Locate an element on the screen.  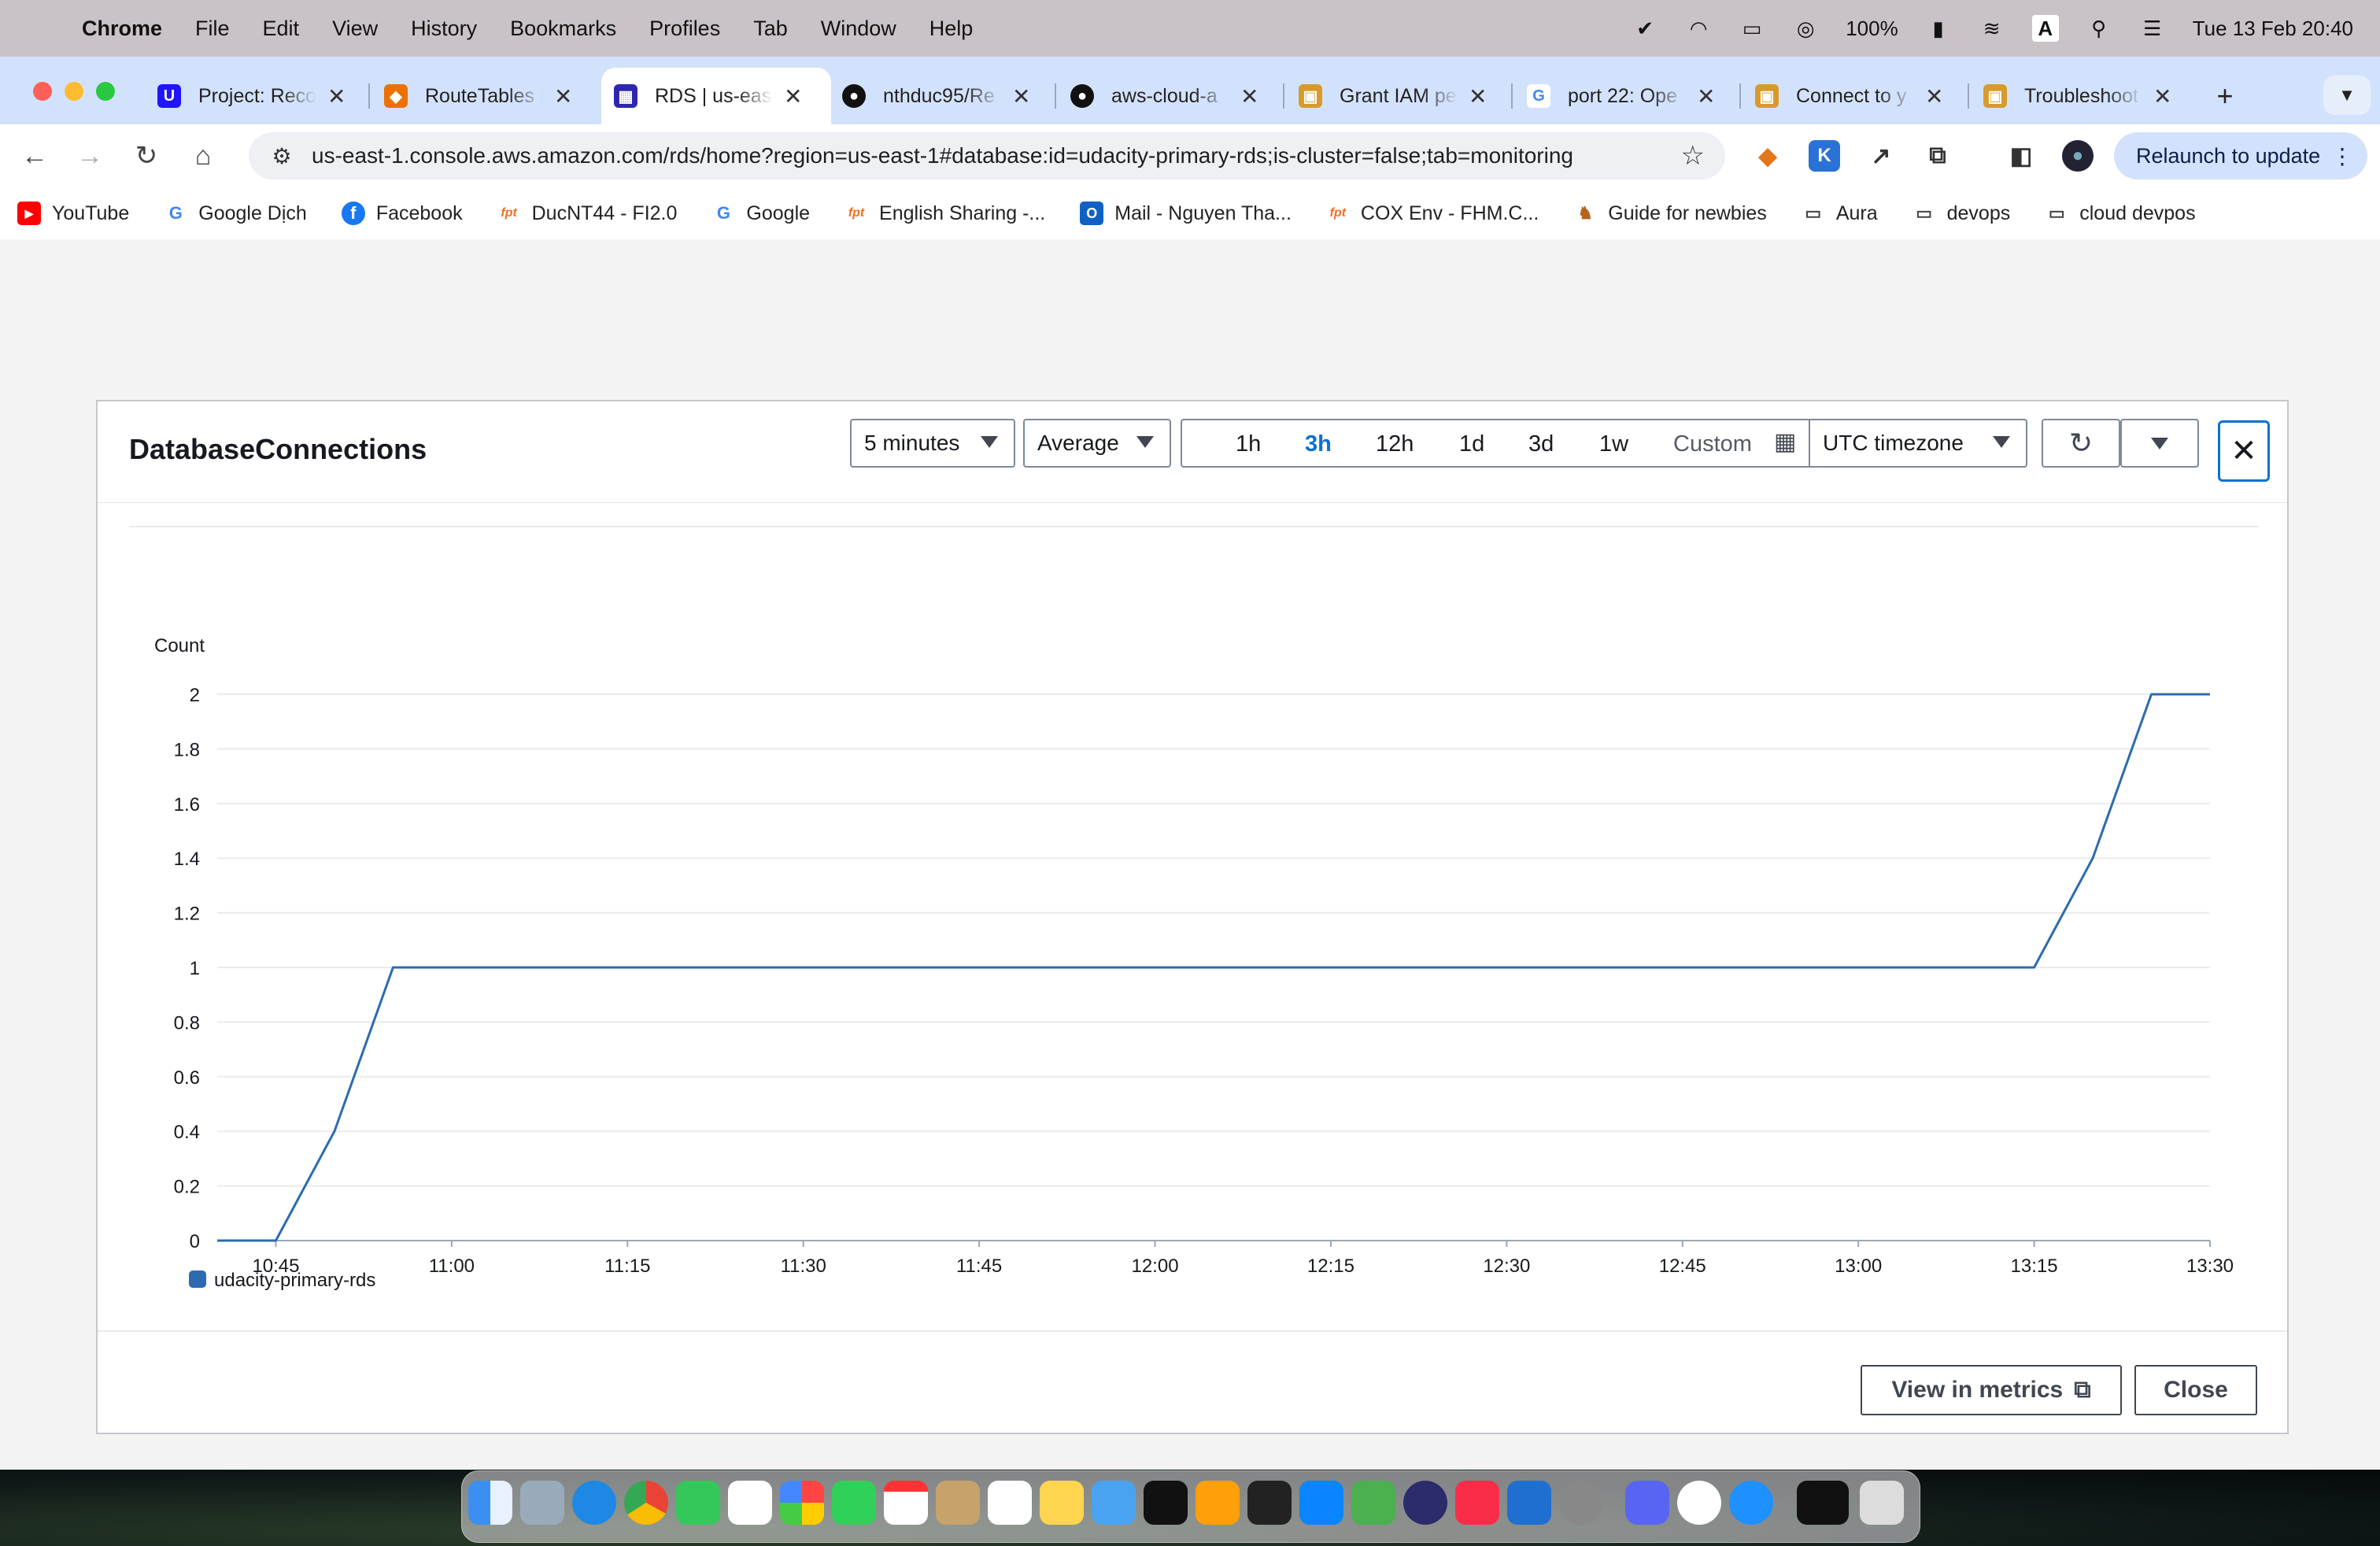
open-external-icon: ↗ is located at coordinates (1881, 155).